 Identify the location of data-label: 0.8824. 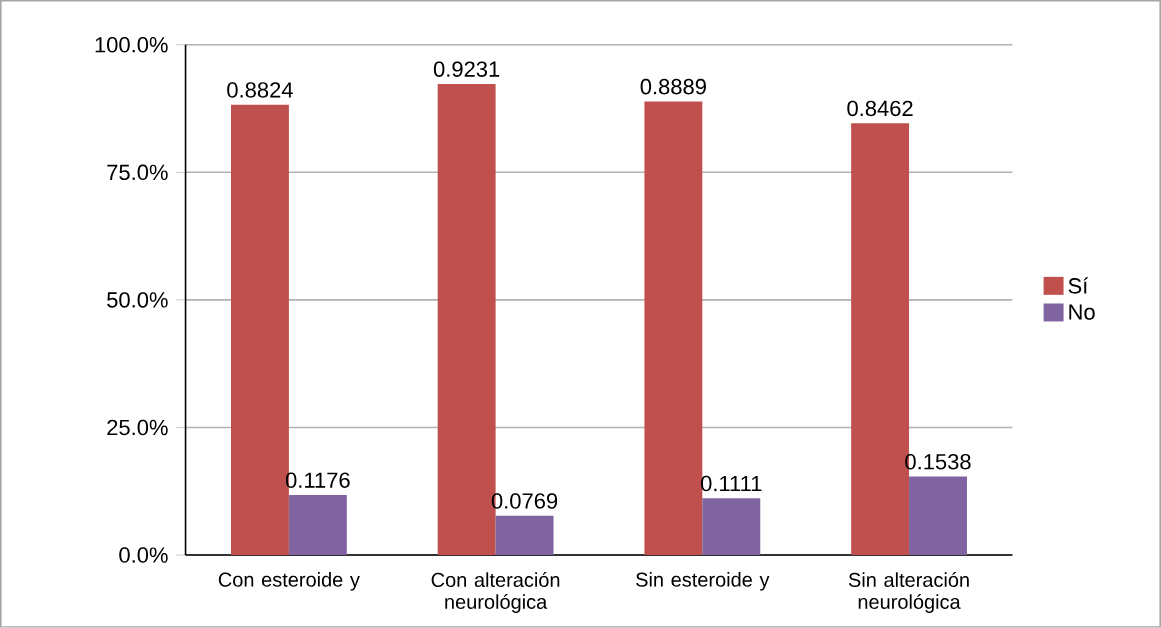
(260, 90).